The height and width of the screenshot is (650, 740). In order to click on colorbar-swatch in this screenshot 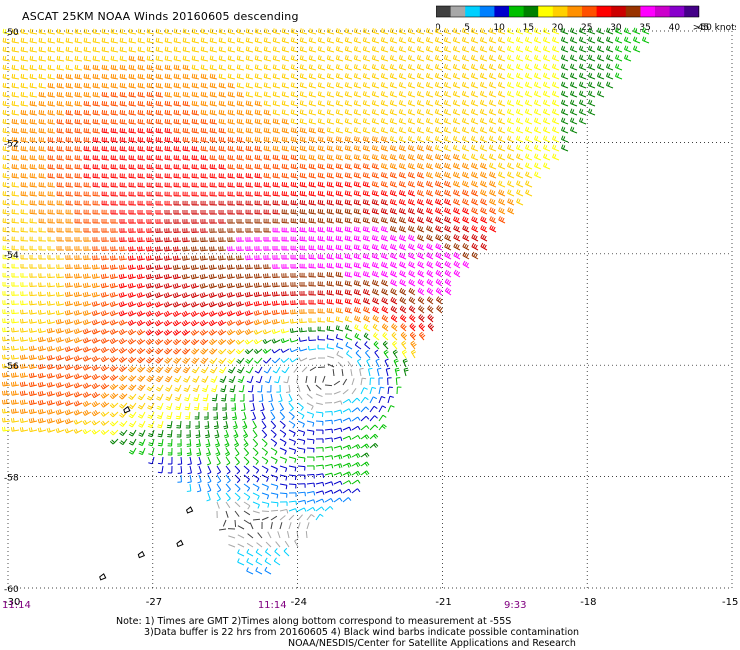, I will do `click(502, 11)`.